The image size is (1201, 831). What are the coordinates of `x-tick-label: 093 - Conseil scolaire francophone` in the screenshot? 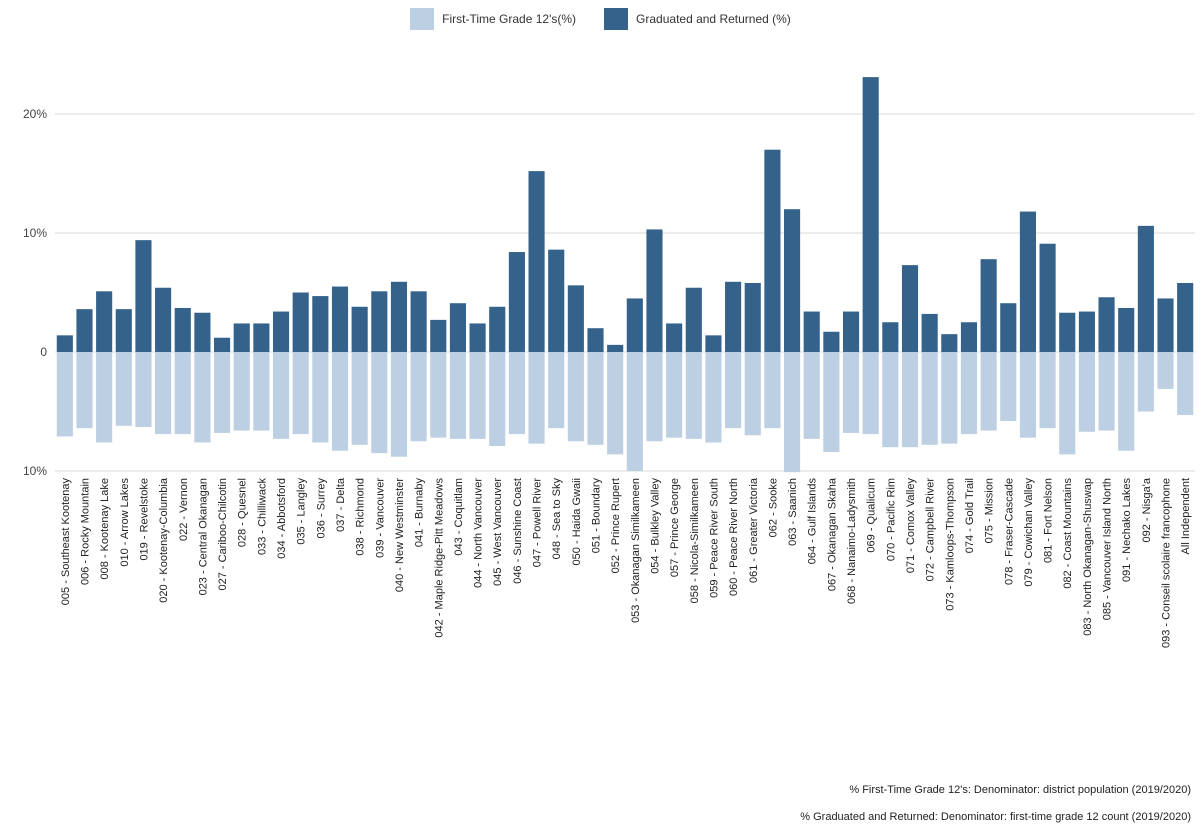 It's located at (1167, 563).